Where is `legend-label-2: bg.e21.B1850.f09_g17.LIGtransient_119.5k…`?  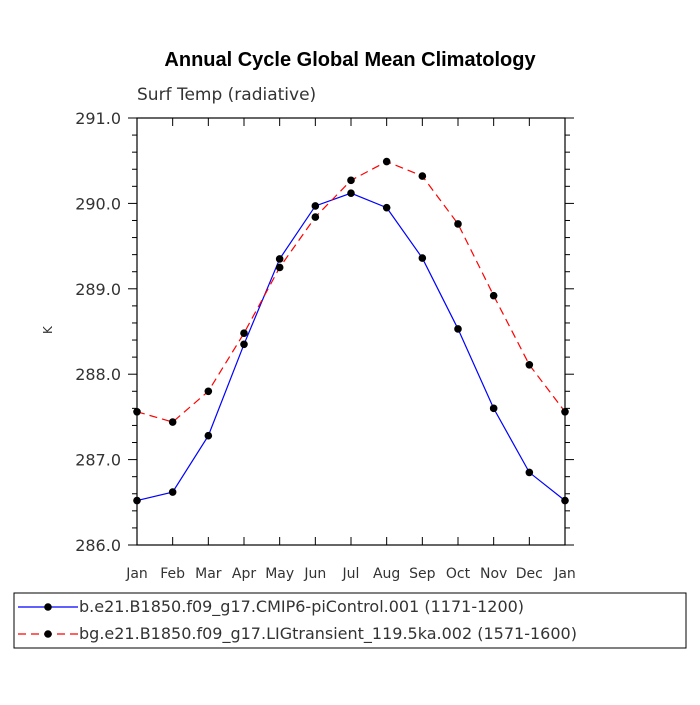
legend-label-2: bg.e21.B1850.f09_g17.LIGtransient_119.5k… is located at coordinates (328, 634).